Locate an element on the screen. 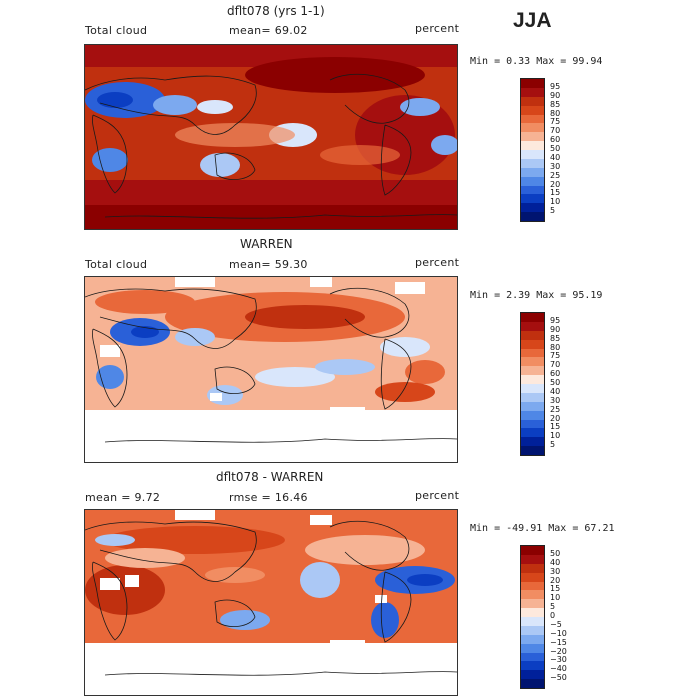 Image resolution: width=700 pixels, height=700 pixels. panel-1-map is located at coordinates (271, 137).